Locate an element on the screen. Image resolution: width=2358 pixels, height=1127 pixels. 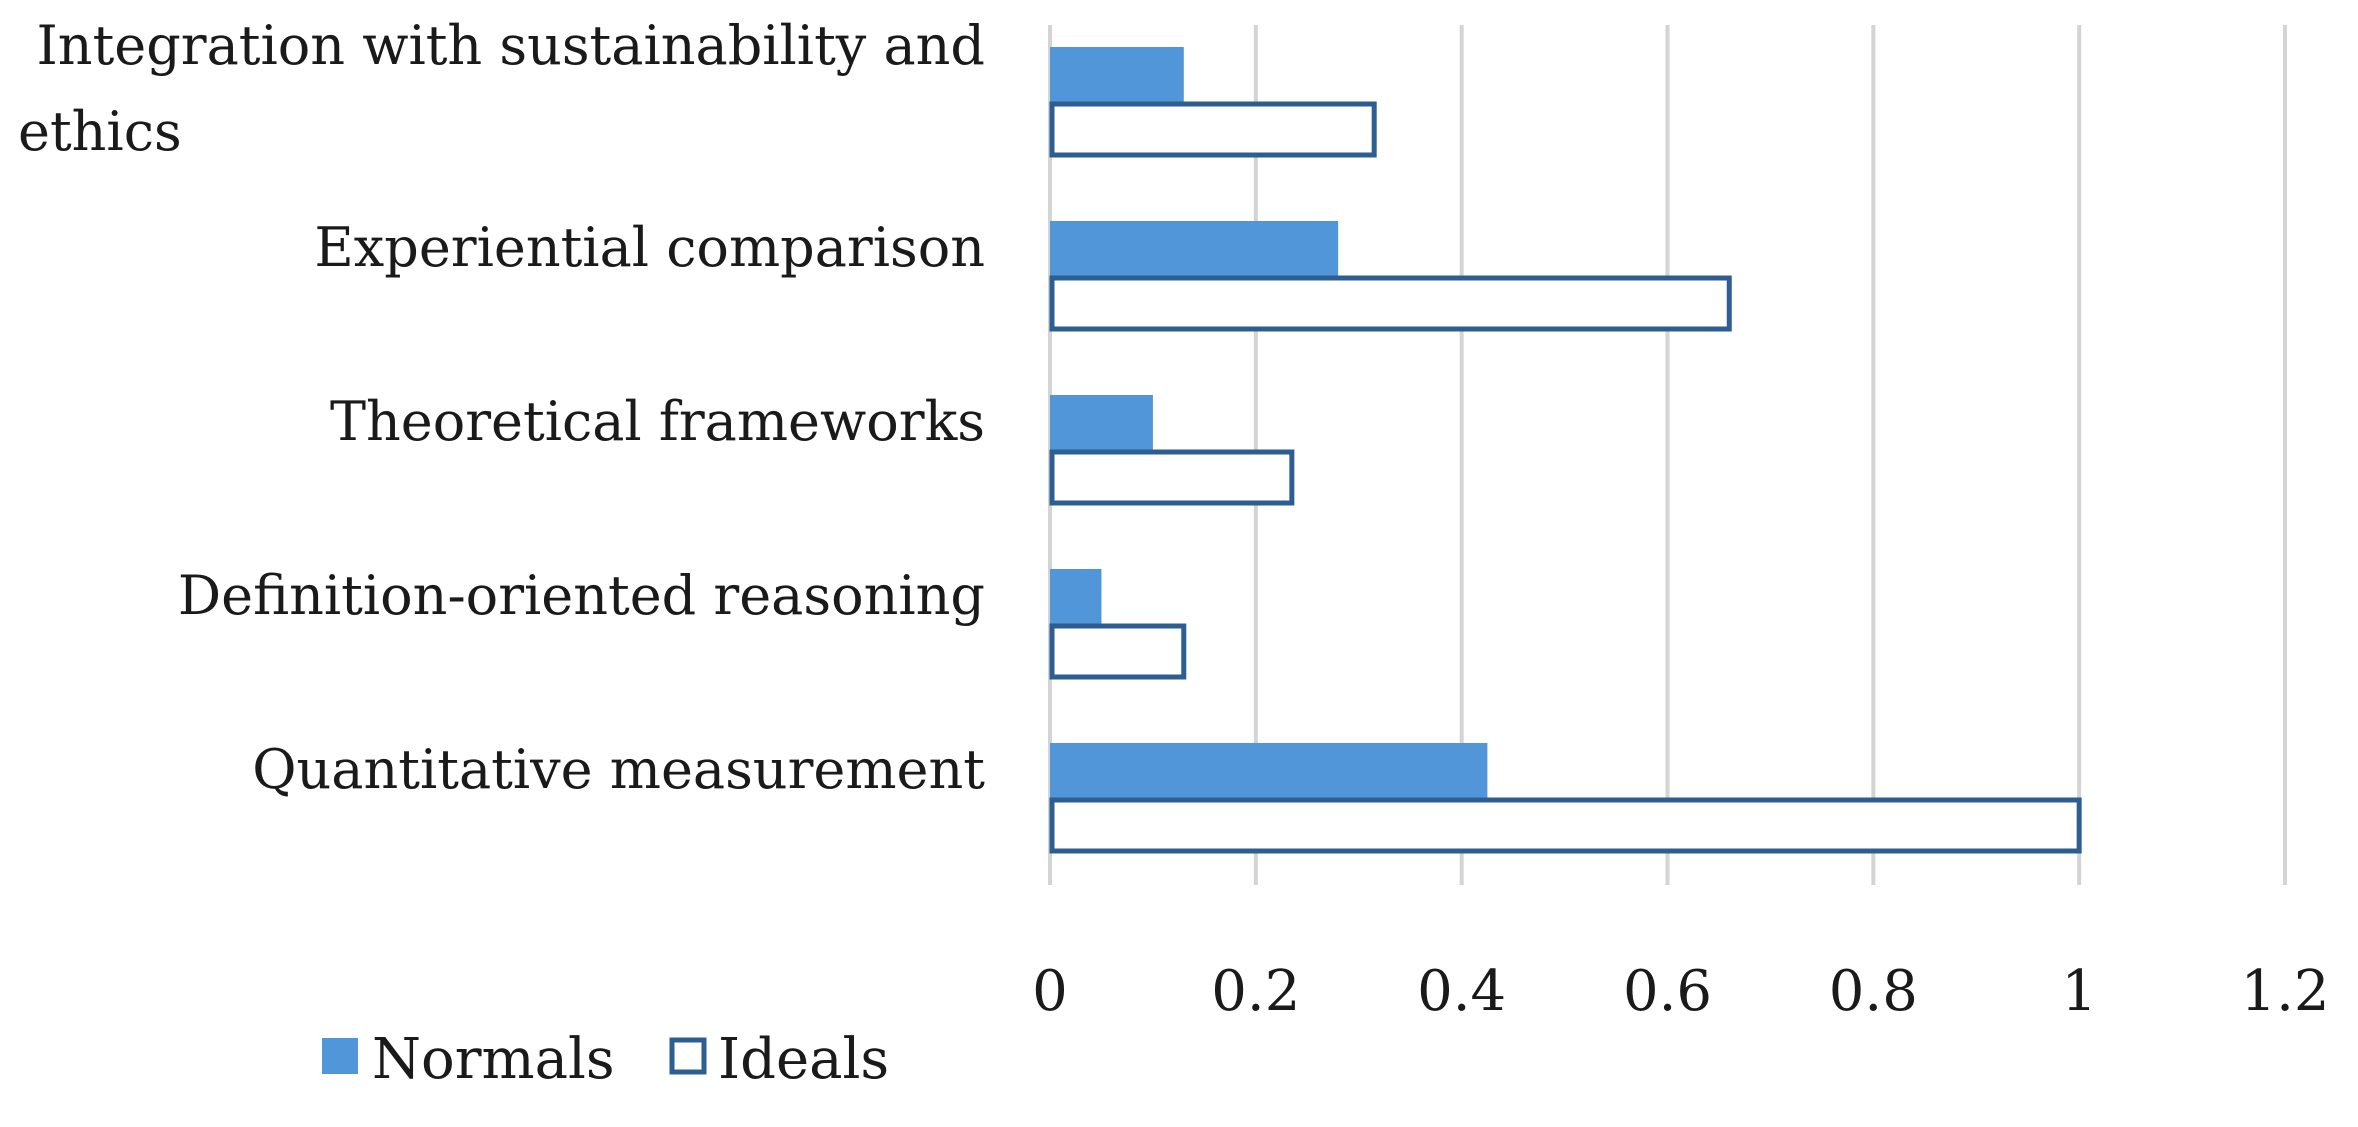
x-tick-label: 0.4 is located at coordinates (1461, 991).